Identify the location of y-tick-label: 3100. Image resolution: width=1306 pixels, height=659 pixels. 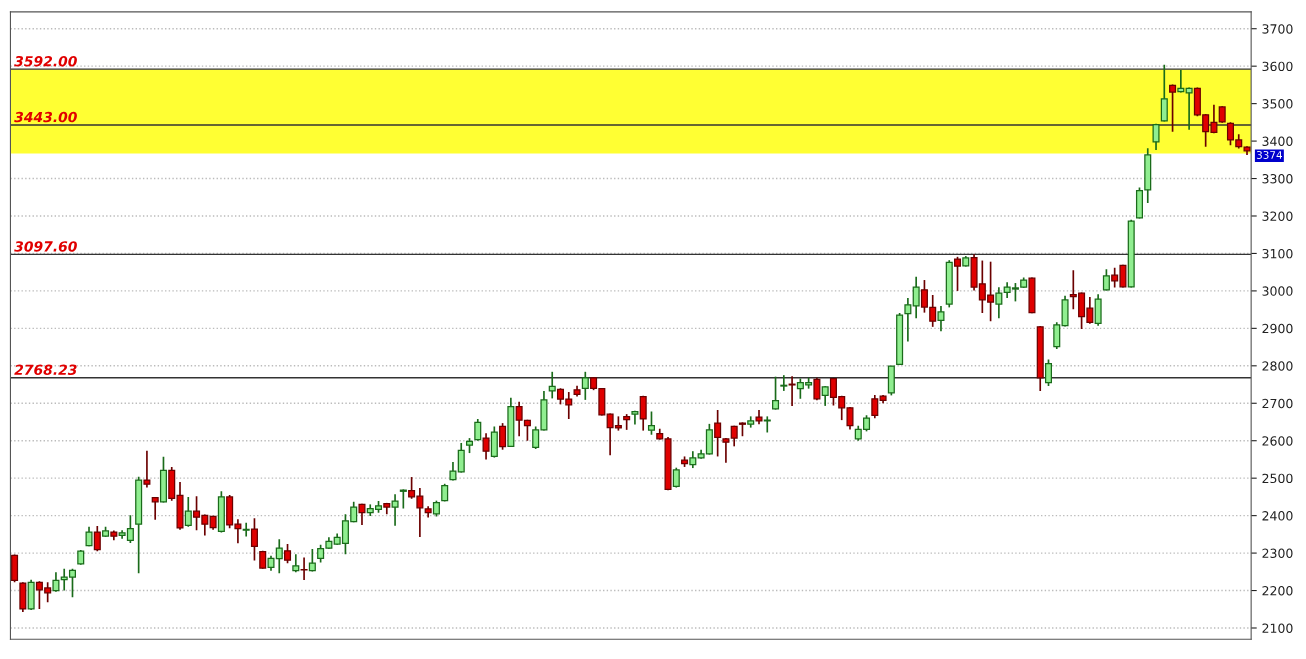
(1277, 253).